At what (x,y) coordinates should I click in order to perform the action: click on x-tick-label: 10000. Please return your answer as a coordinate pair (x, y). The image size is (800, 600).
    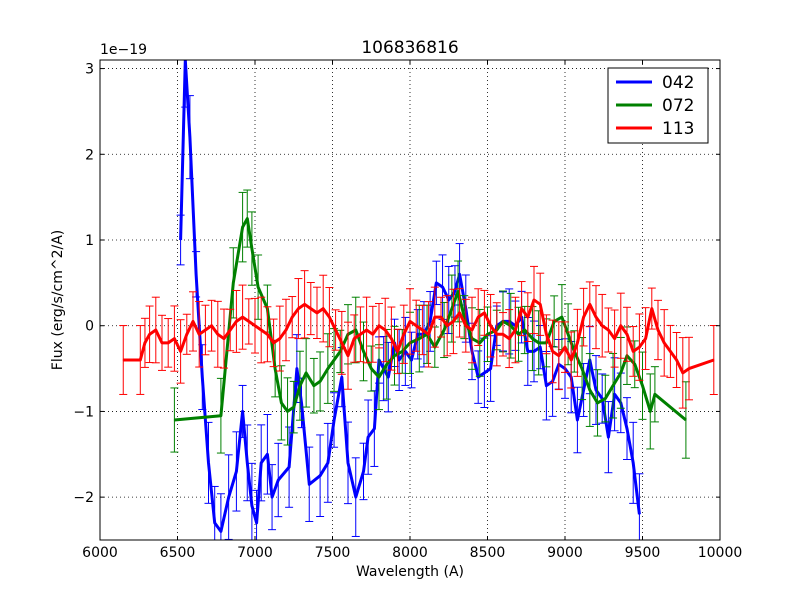
    Looking at the image, I should click on (720, 553).